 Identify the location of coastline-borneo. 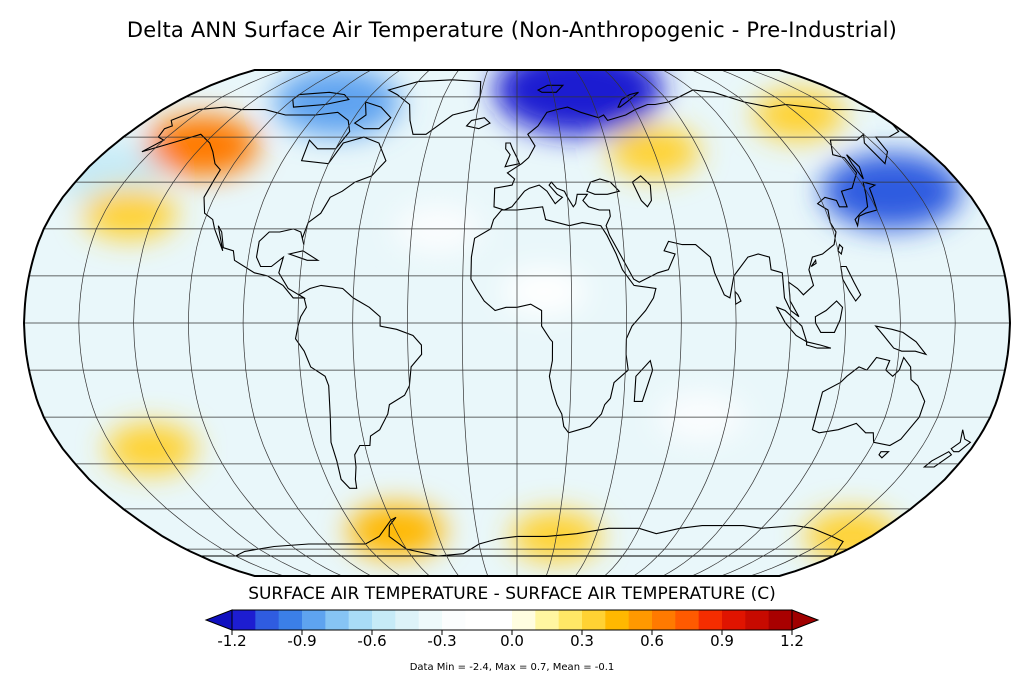
(829, 316).